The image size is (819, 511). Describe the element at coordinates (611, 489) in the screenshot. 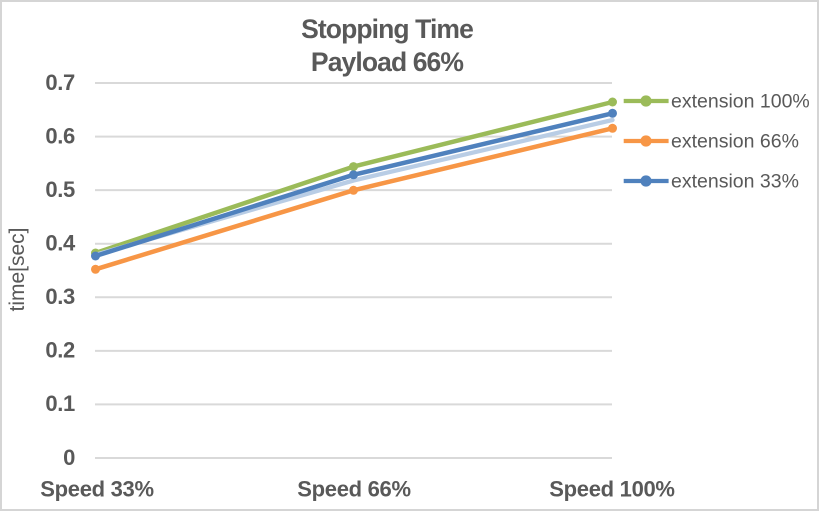

I see `svg-text: Speed 100%` at that location.